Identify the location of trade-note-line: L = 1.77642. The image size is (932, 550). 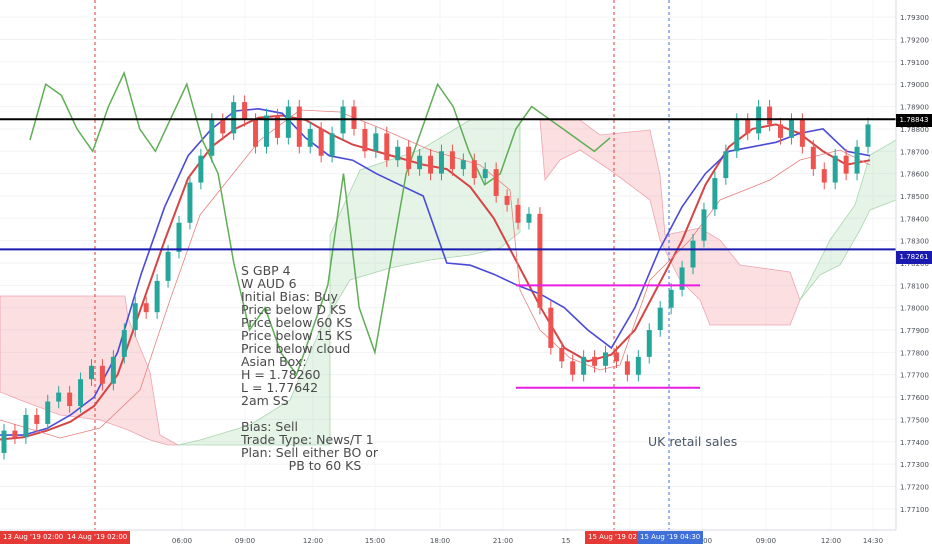
(280, 387).